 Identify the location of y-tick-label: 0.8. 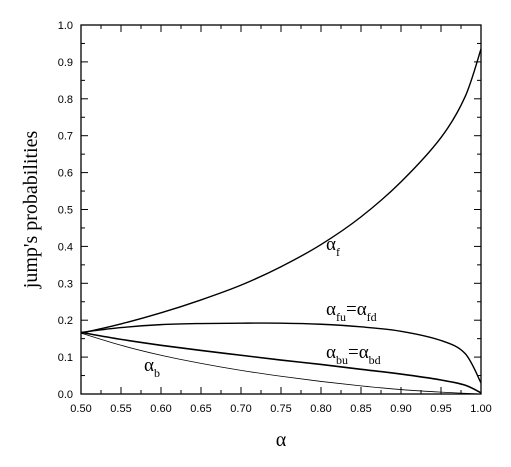
(65, 100).